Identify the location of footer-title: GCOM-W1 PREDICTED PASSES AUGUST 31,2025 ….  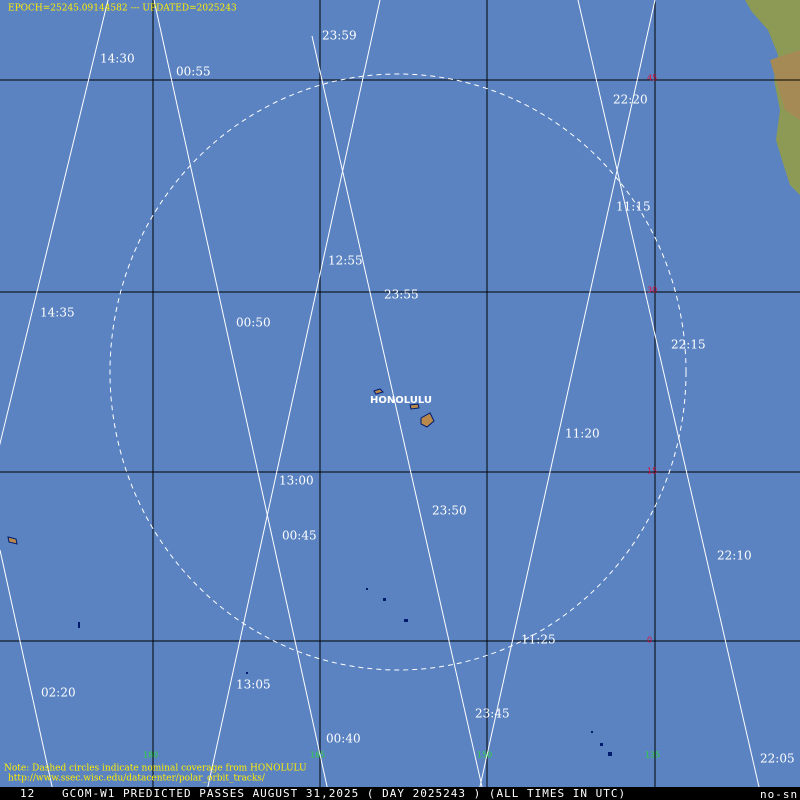
(344, 793).